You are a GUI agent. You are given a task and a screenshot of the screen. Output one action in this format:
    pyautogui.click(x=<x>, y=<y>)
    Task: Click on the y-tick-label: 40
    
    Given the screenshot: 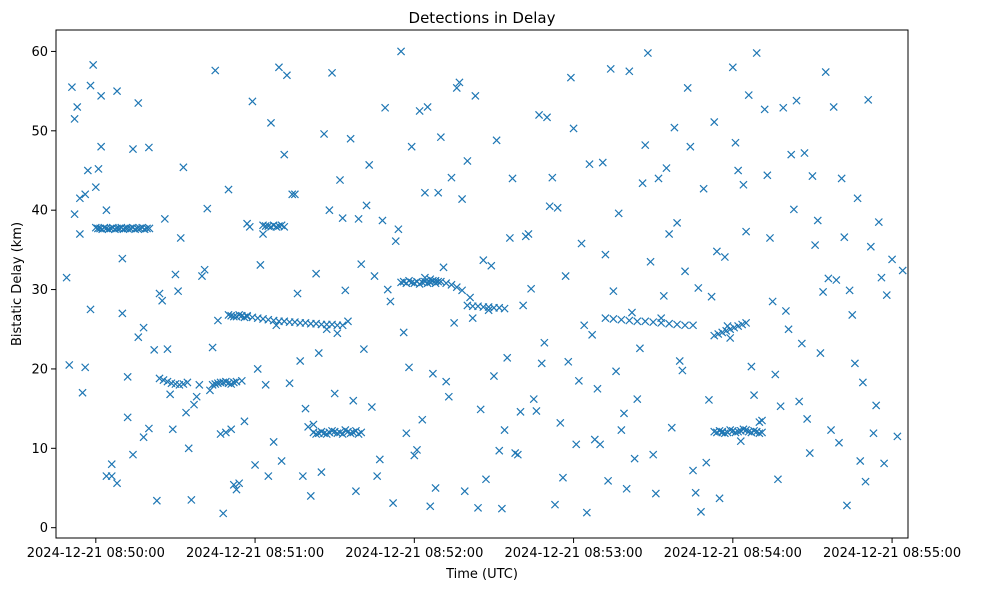 What is the action you would take?
    pyautogui.click(x=39, y=211)
    